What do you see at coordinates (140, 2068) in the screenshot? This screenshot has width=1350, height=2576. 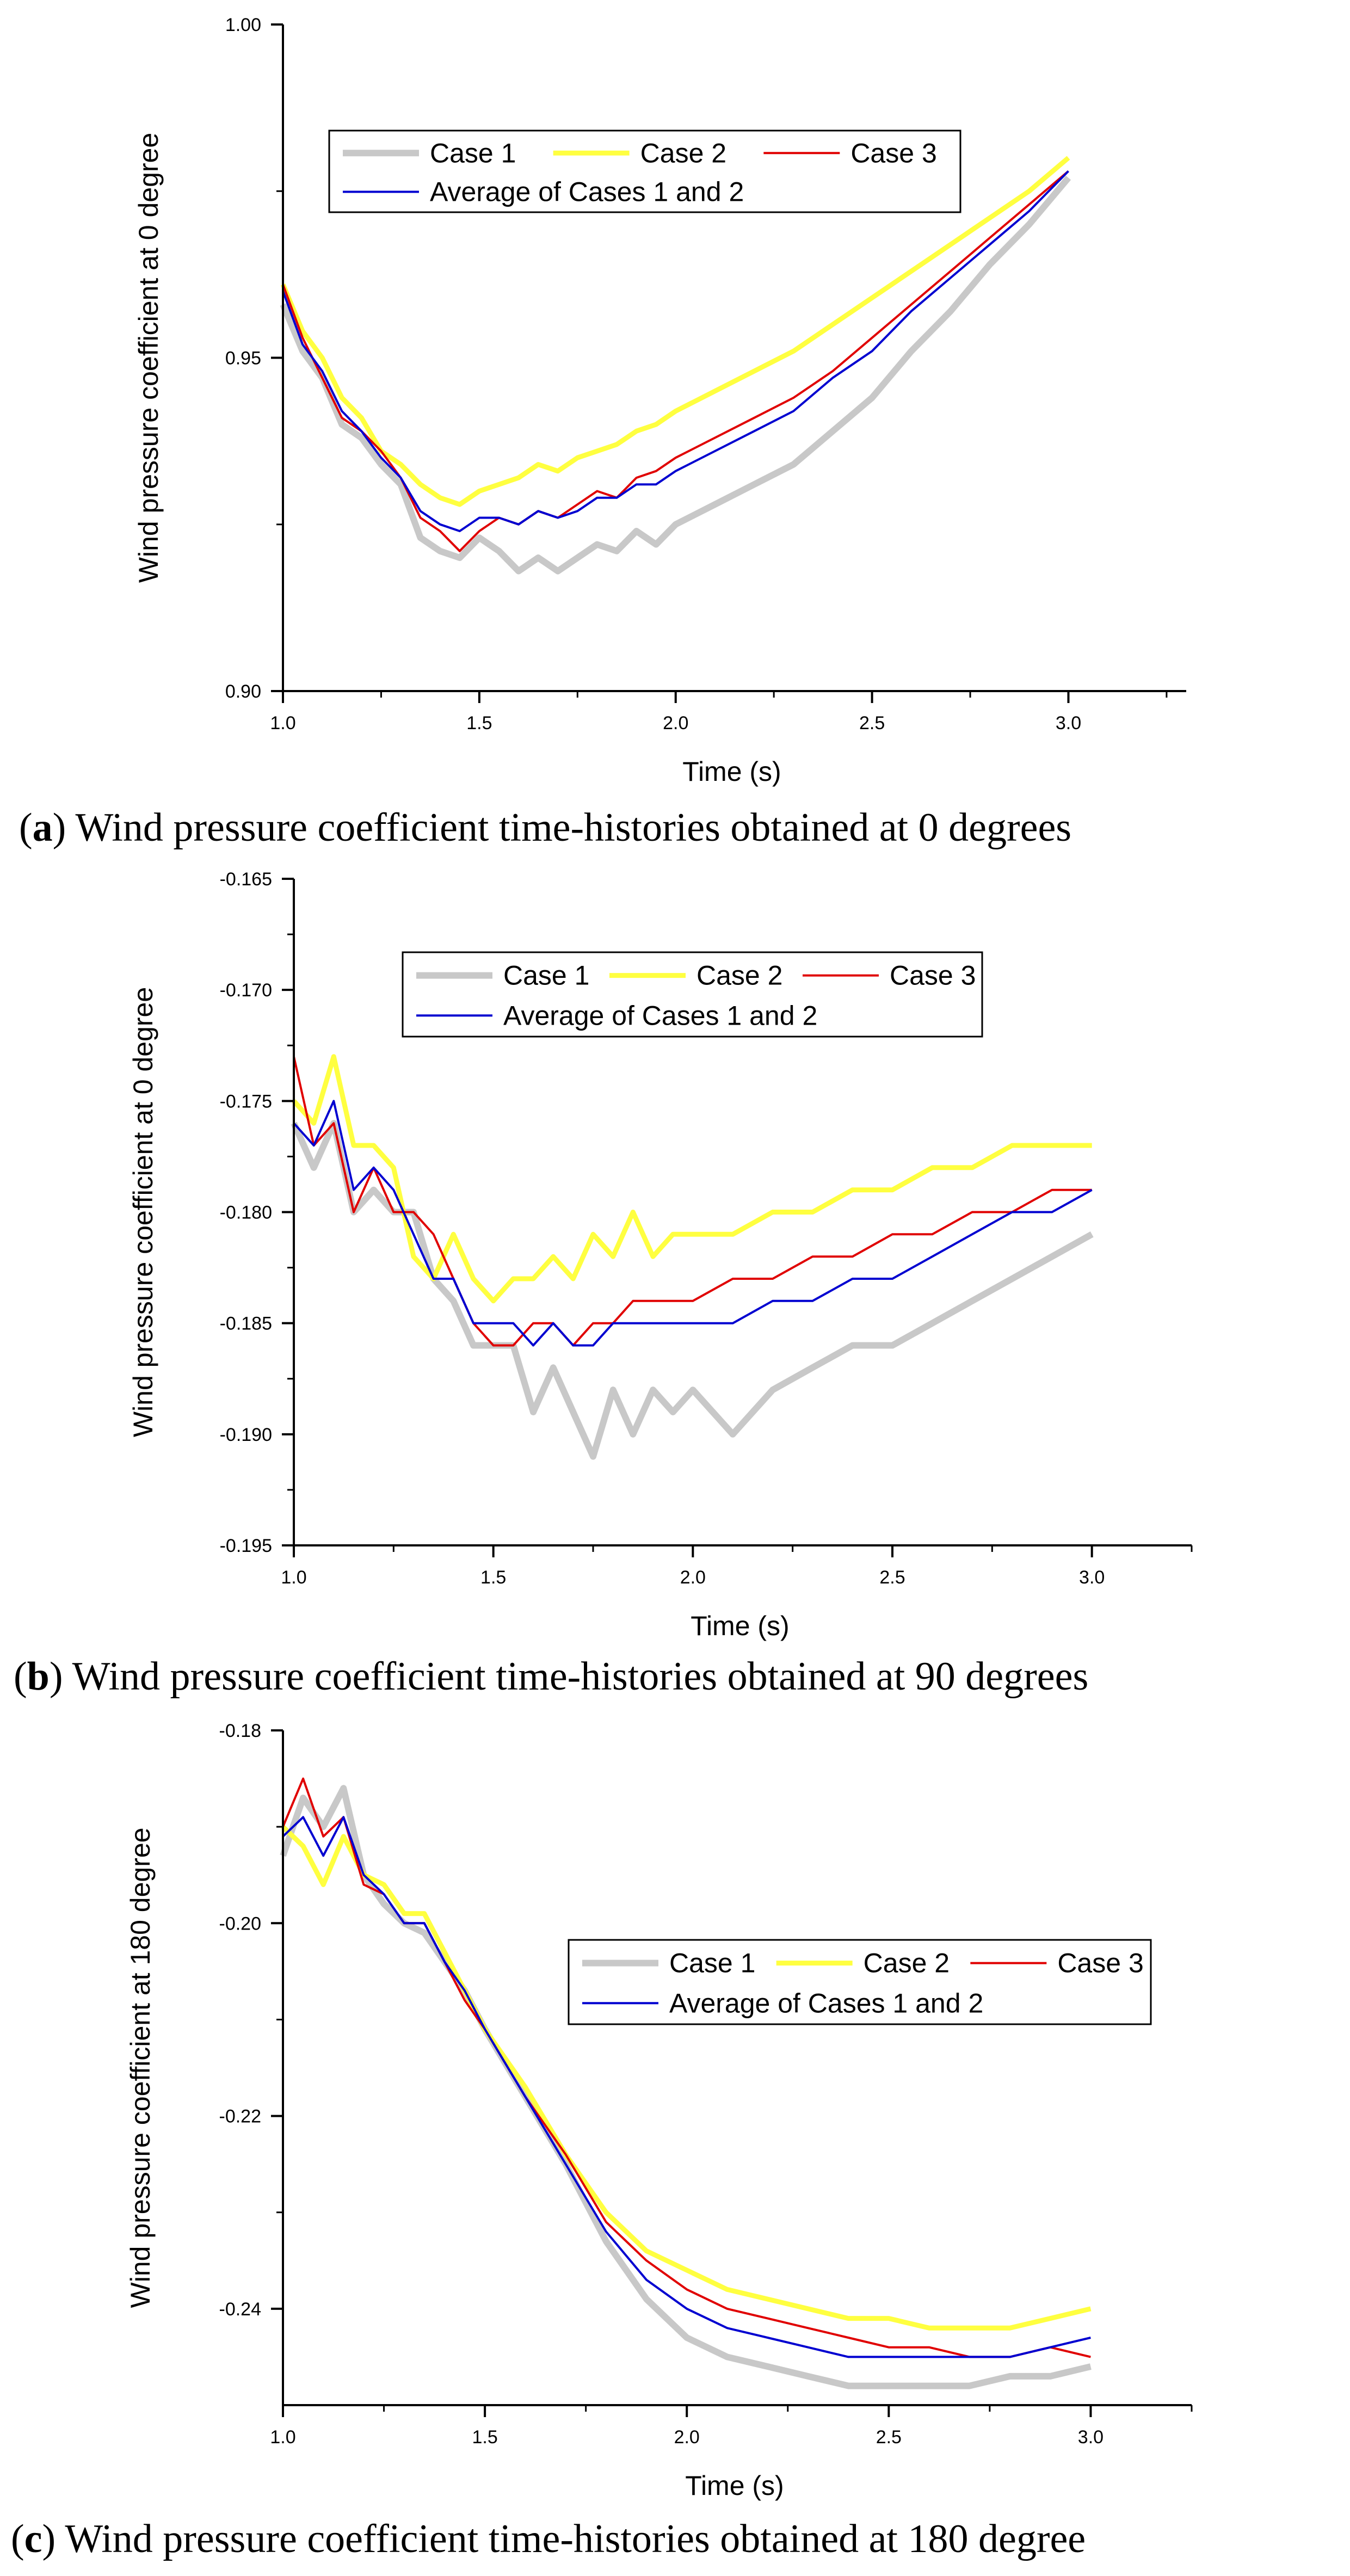 I see `y-axis-title: Wind pressure coefficient at 180 degree` at bounding box center [140, 2068].